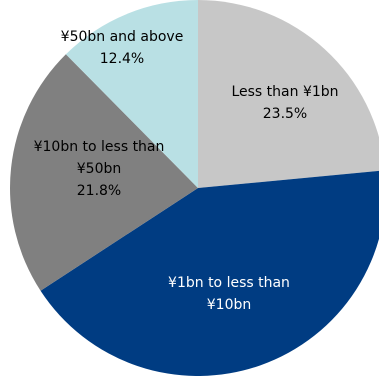  Describe the element at coordinates (122, 59) in the screenshot. I see `slice-value-label: 12.4%` at that location.